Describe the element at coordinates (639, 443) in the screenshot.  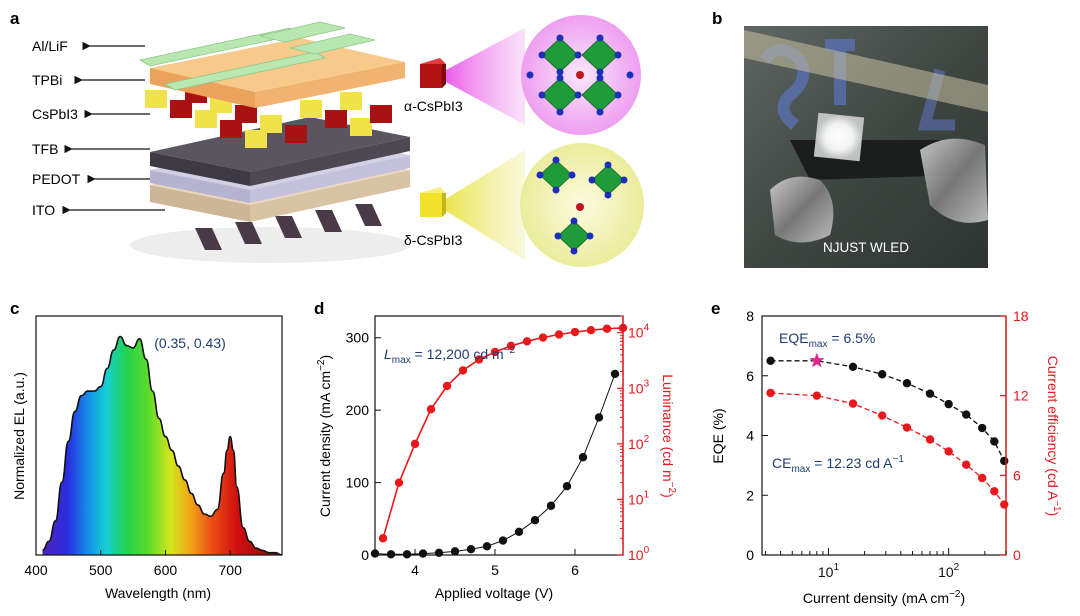
I see `panel-d-y-right-tick-label-2: 10²` at that location.